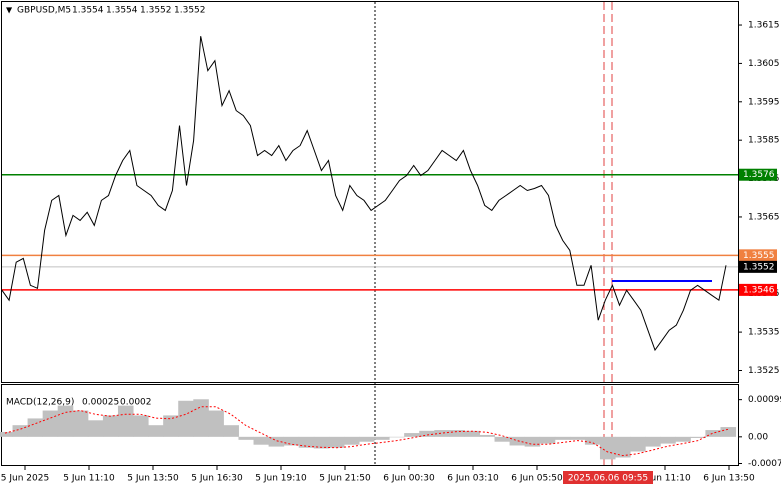 This screenshot has height=489, width=781. Describe the element at coordinates (764, 26) in the screenshot. I see `y-tick-label: 1.3615` at that location.